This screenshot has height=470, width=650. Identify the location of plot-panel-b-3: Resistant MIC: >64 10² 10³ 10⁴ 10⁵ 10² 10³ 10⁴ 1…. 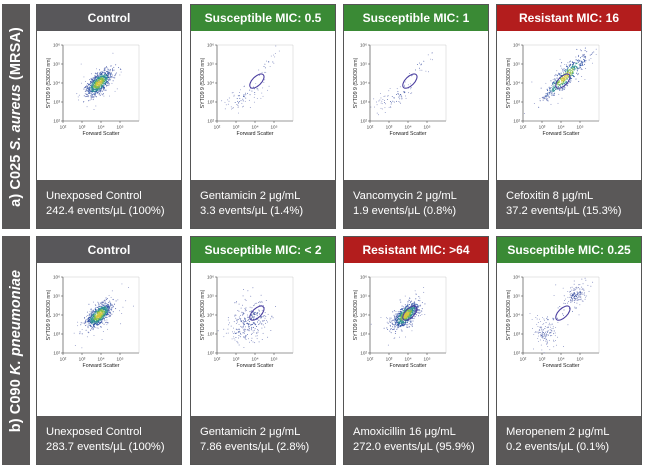
(416, 350).